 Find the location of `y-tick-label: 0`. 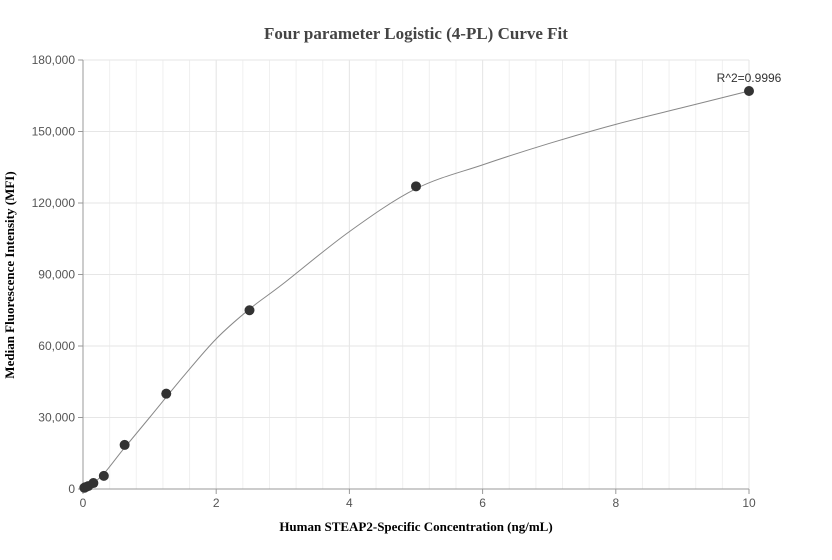

y-tick-label: 0 is located at coordinates (71, 489).